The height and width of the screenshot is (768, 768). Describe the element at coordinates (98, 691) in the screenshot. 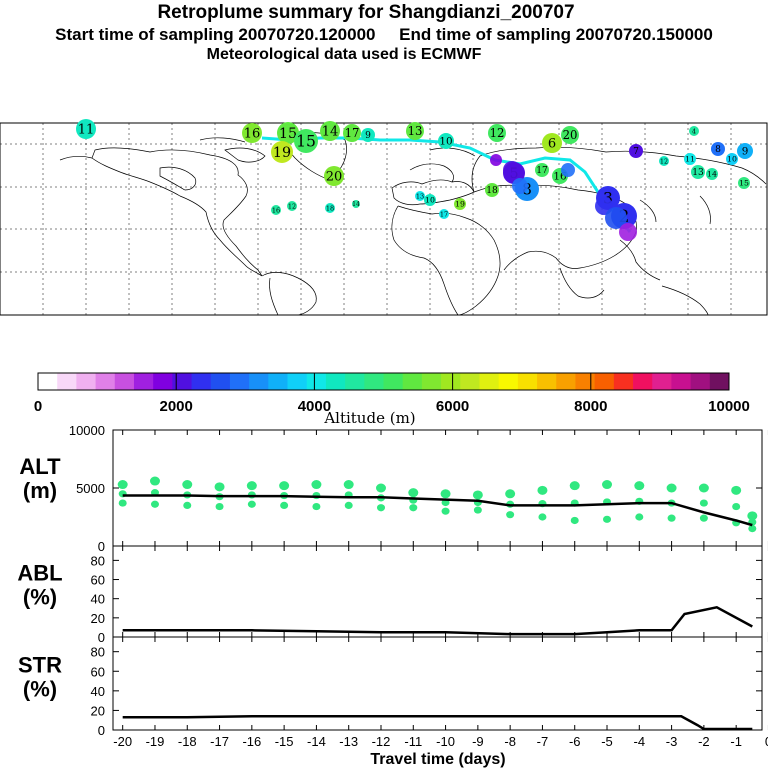

I see `y-tick-label: 40` at that location.